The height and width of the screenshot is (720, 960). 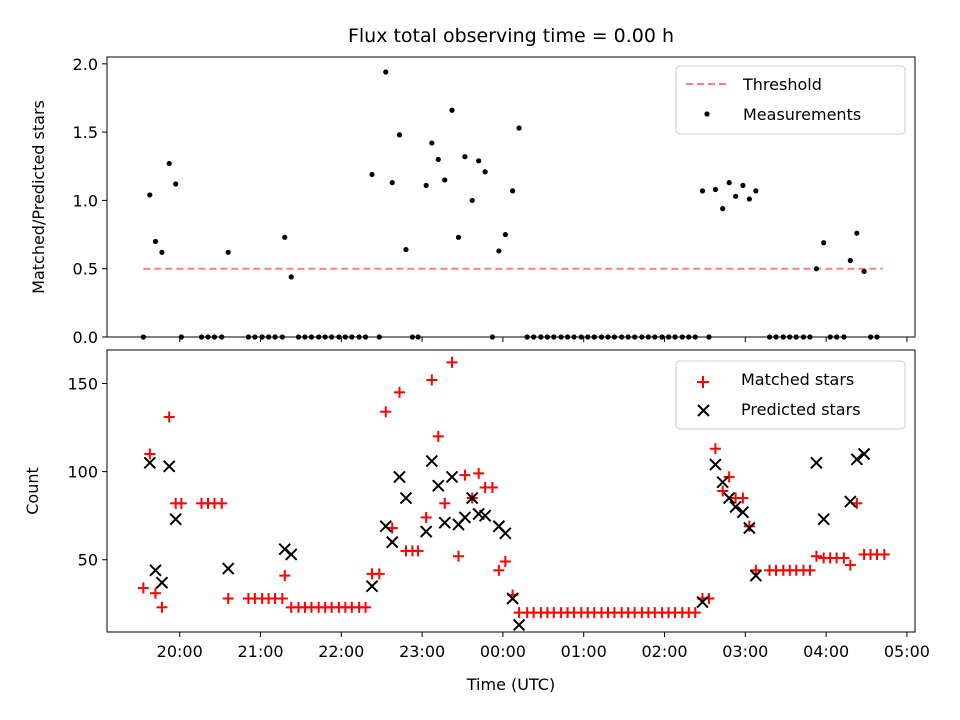 I want to click on top-y-tick-label: 2.0, so click(x=85, y=64).